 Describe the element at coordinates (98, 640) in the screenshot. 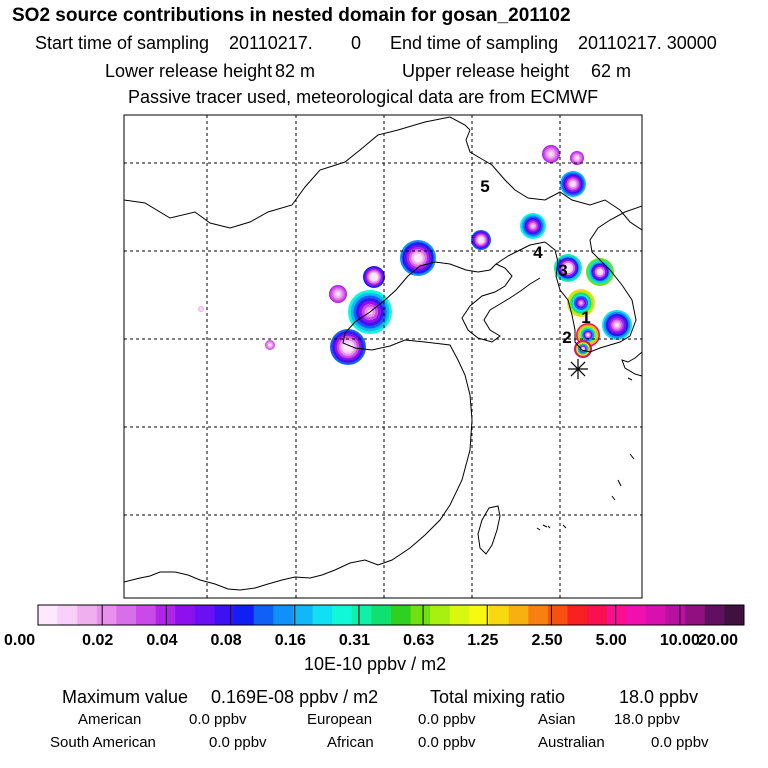

I see `colorbar-tick-2: 0.02` at that location.